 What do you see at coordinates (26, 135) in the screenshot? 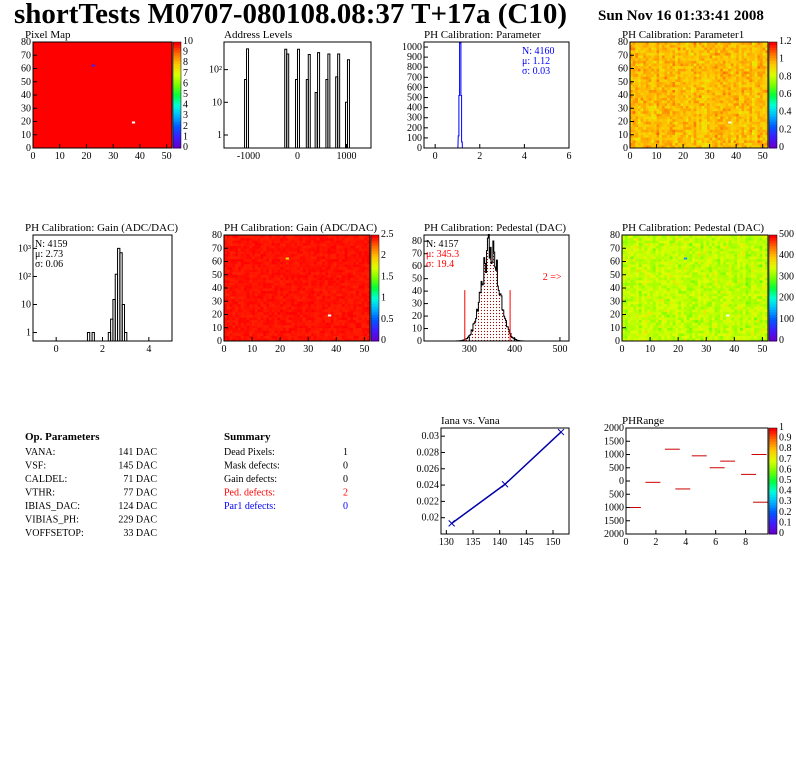
I see `y-tick-label: 10` at bounding box center [26, 135].